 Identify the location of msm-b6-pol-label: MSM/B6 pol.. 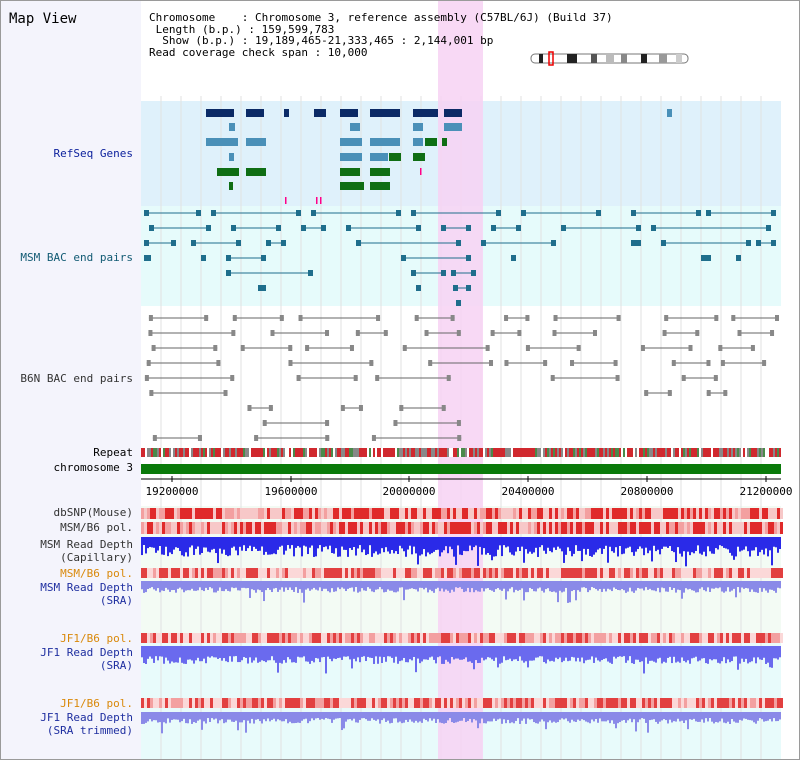
(96, 527).